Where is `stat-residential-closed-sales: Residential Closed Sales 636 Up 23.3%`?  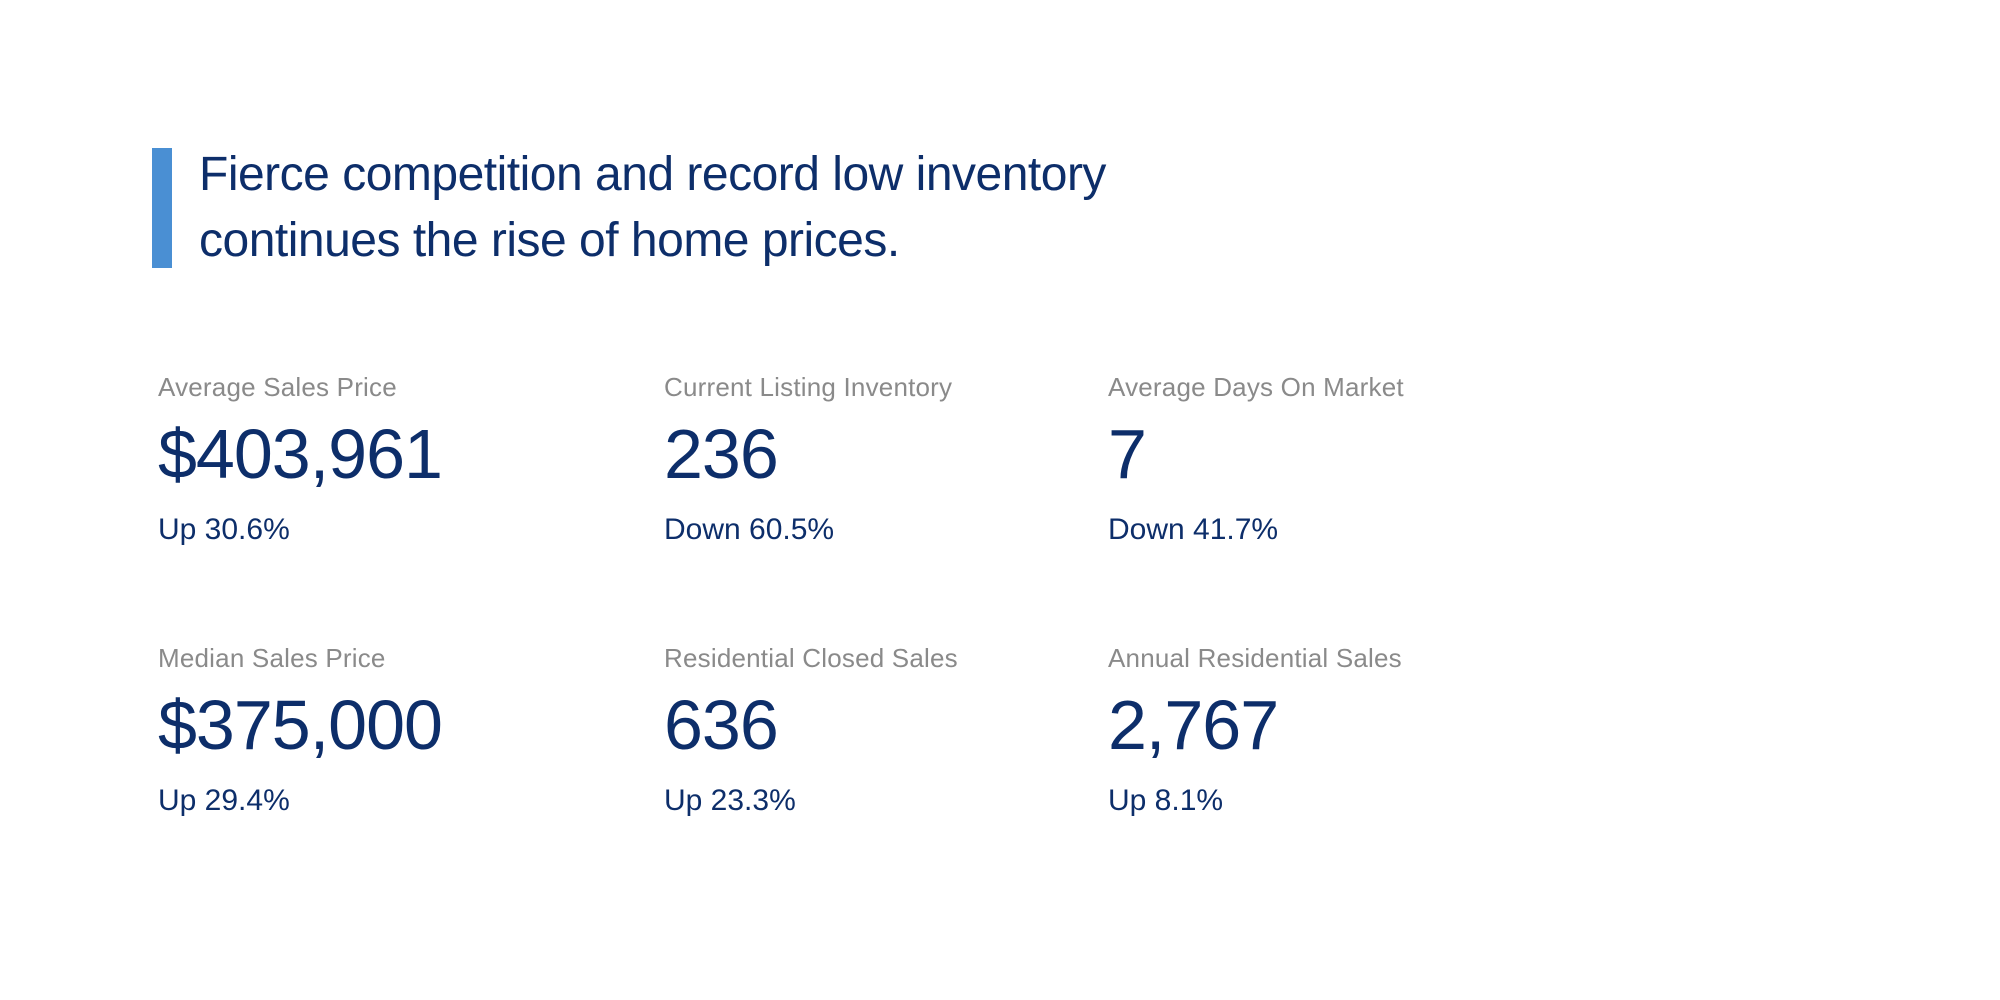
stat-residential-closed-sales: Residential Closed Sales 636 Up 23.3% is located at coordinates (886, 730).